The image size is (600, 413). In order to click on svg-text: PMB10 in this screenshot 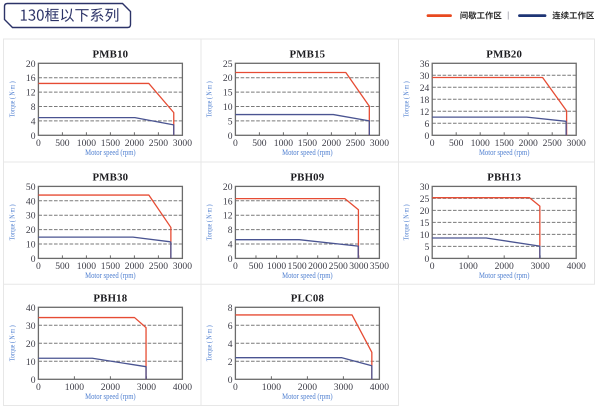, I will do `click(111, 55)`.